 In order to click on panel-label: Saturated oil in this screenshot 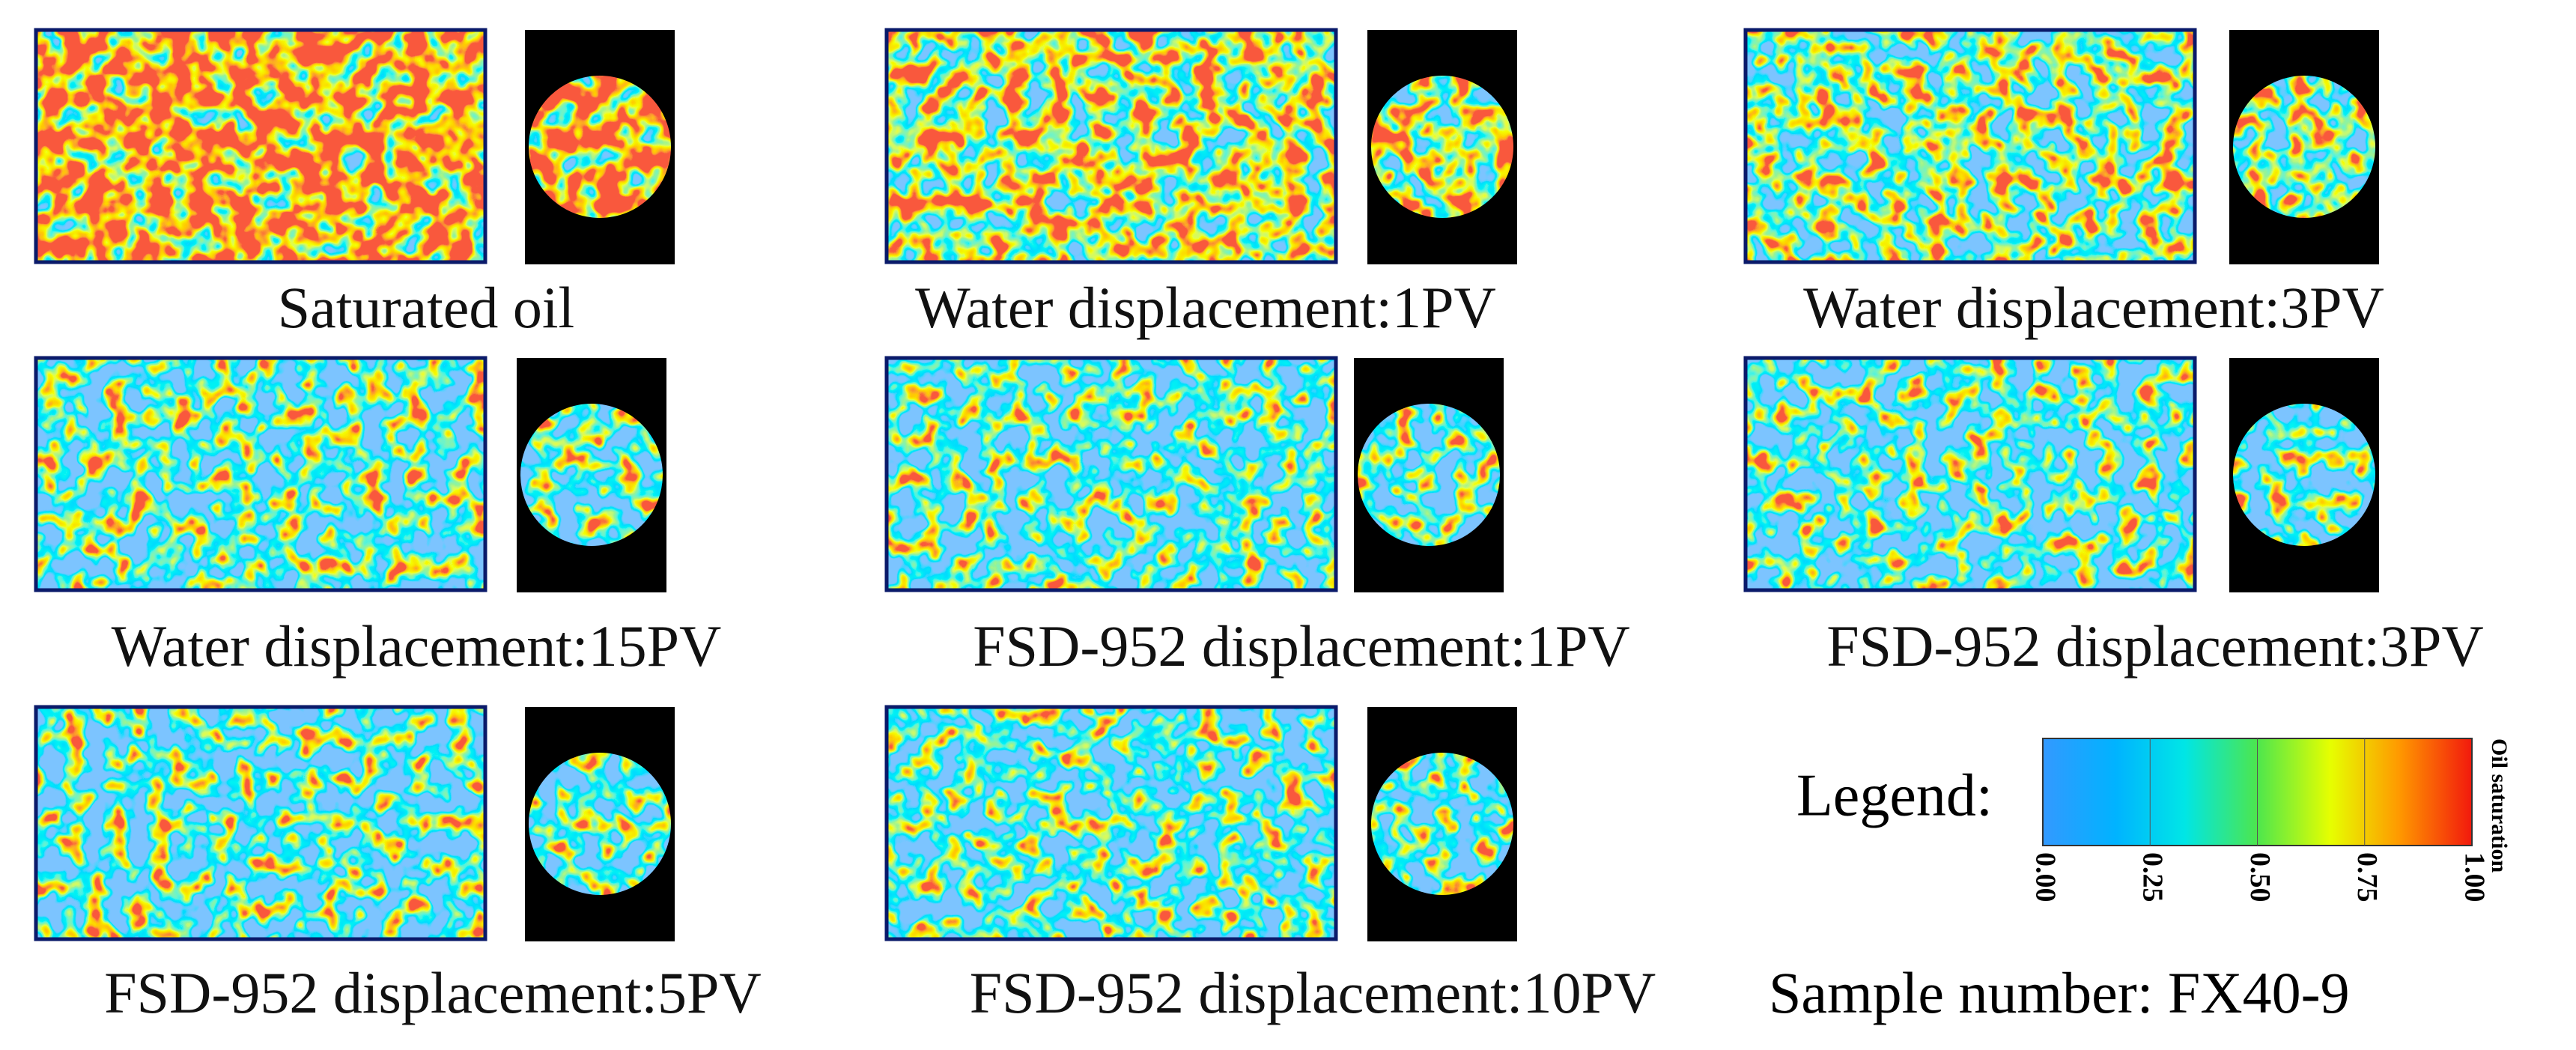, I will do `click(426, 307)`.